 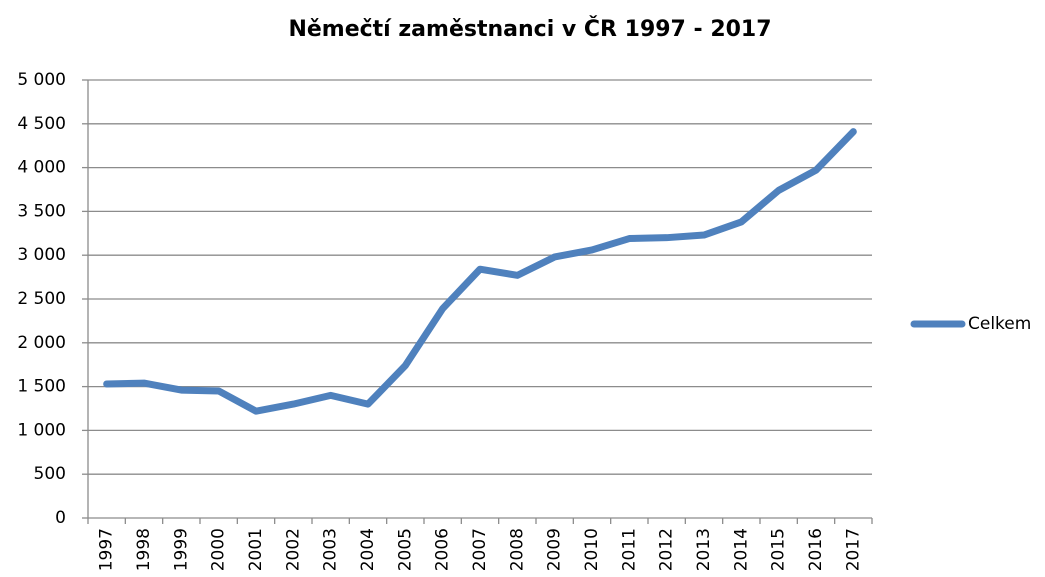 What do you see at coordinates (999, 324) in the screenshot?
I see `legend-label: Celkem` at bounding box center [999, 324].